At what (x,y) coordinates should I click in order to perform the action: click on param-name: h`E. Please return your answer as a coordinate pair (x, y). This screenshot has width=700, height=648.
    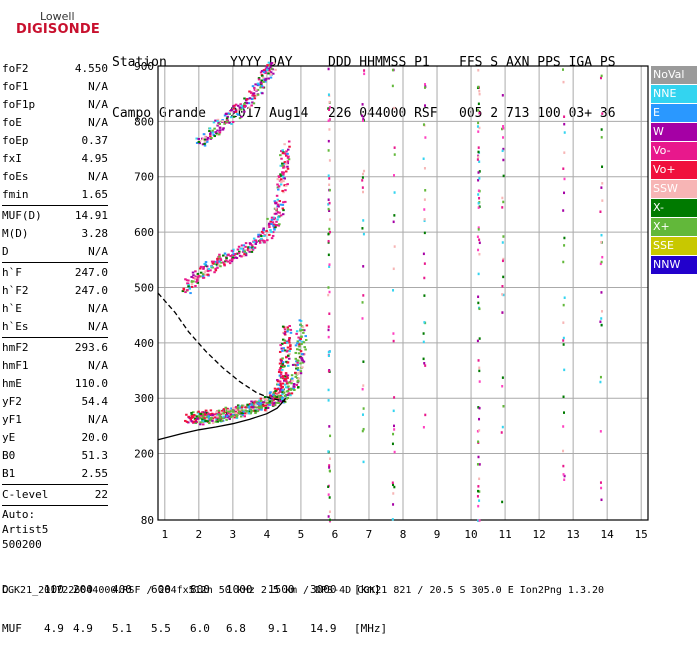
    Looking at the image, I should click on (12, 308).